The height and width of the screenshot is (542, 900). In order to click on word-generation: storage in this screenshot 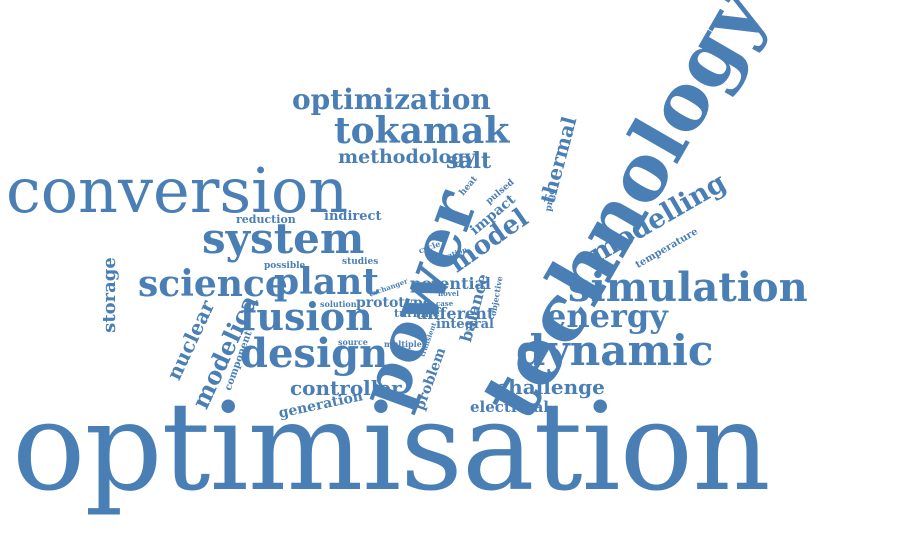, I will do `click(109, 295)`.